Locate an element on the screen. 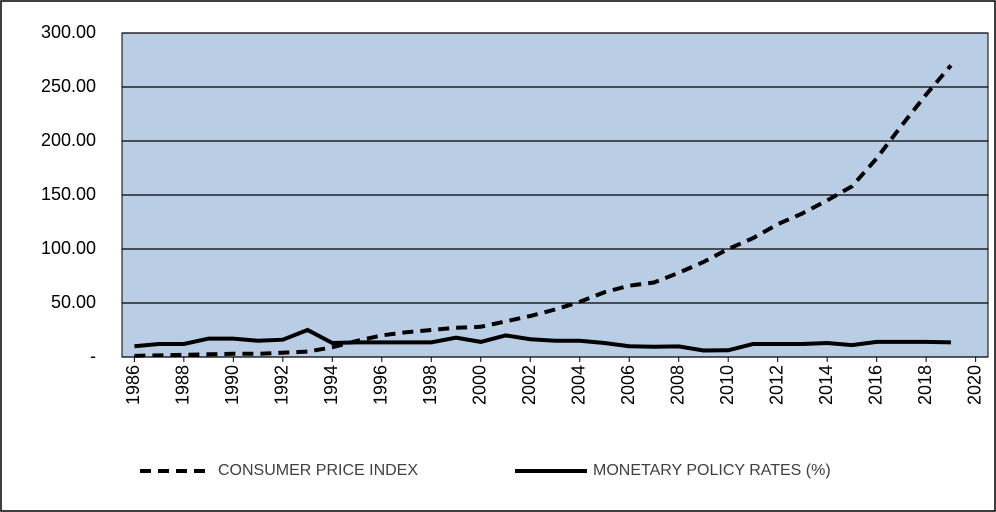 This screenshot has height=512, width=996. y-tick-label: 100.00 is located at coordinates (68, 248).